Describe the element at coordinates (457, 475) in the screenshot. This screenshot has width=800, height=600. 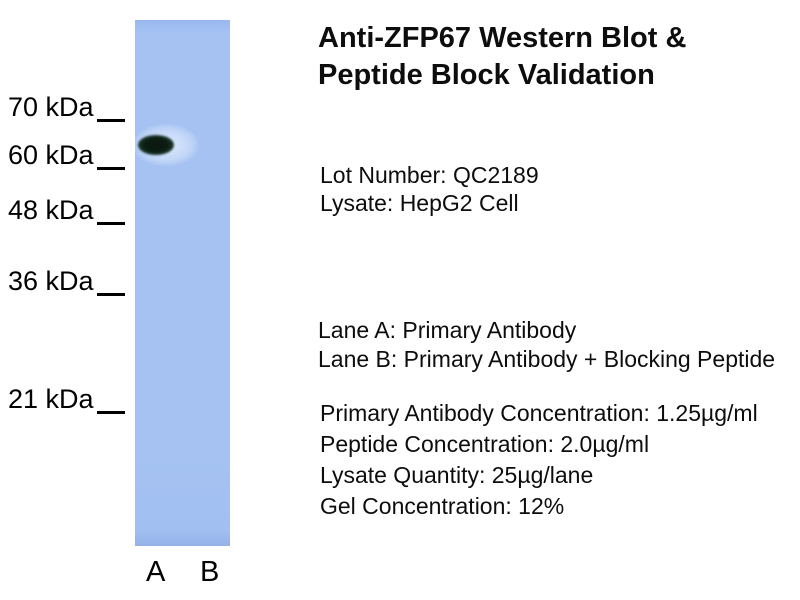
I see `lysate-quantity-text: Lysate Quantity: 25µg/lane` at that location.